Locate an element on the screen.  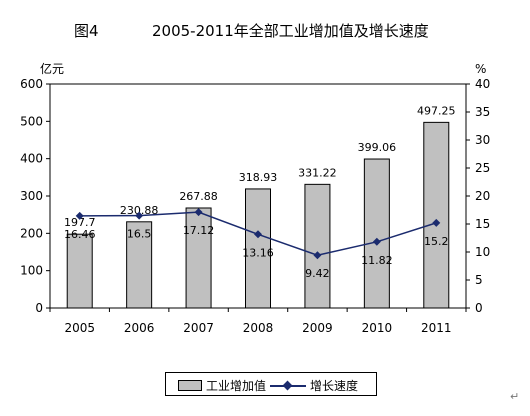
bar-data-label: 230.88 is located at coordinates (139, 210).